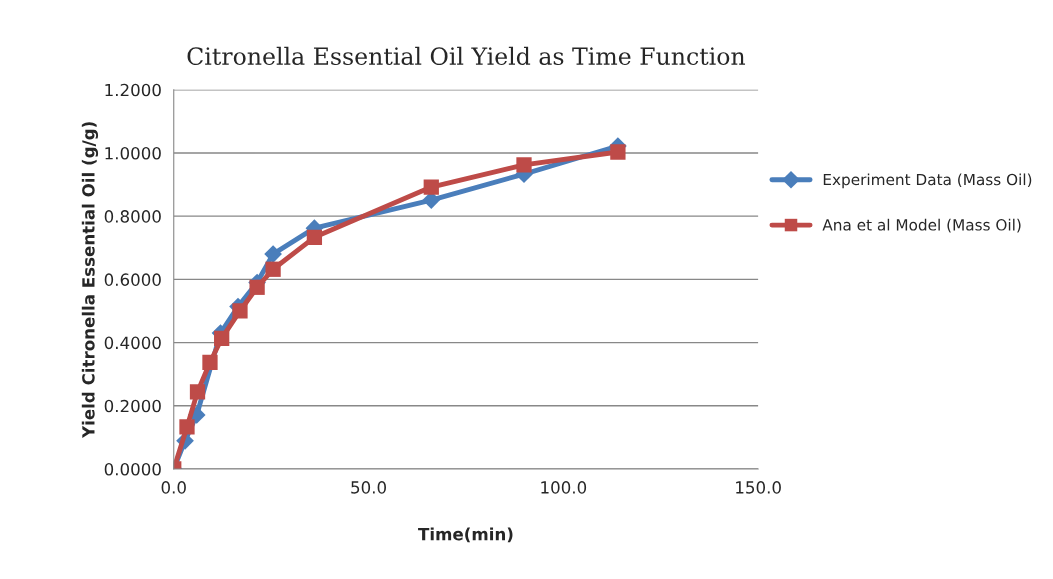 Image resolution: width=1053 pixels, height=579 pixels. I want to click on x-tick-label: 100.0, so click(564, 487).